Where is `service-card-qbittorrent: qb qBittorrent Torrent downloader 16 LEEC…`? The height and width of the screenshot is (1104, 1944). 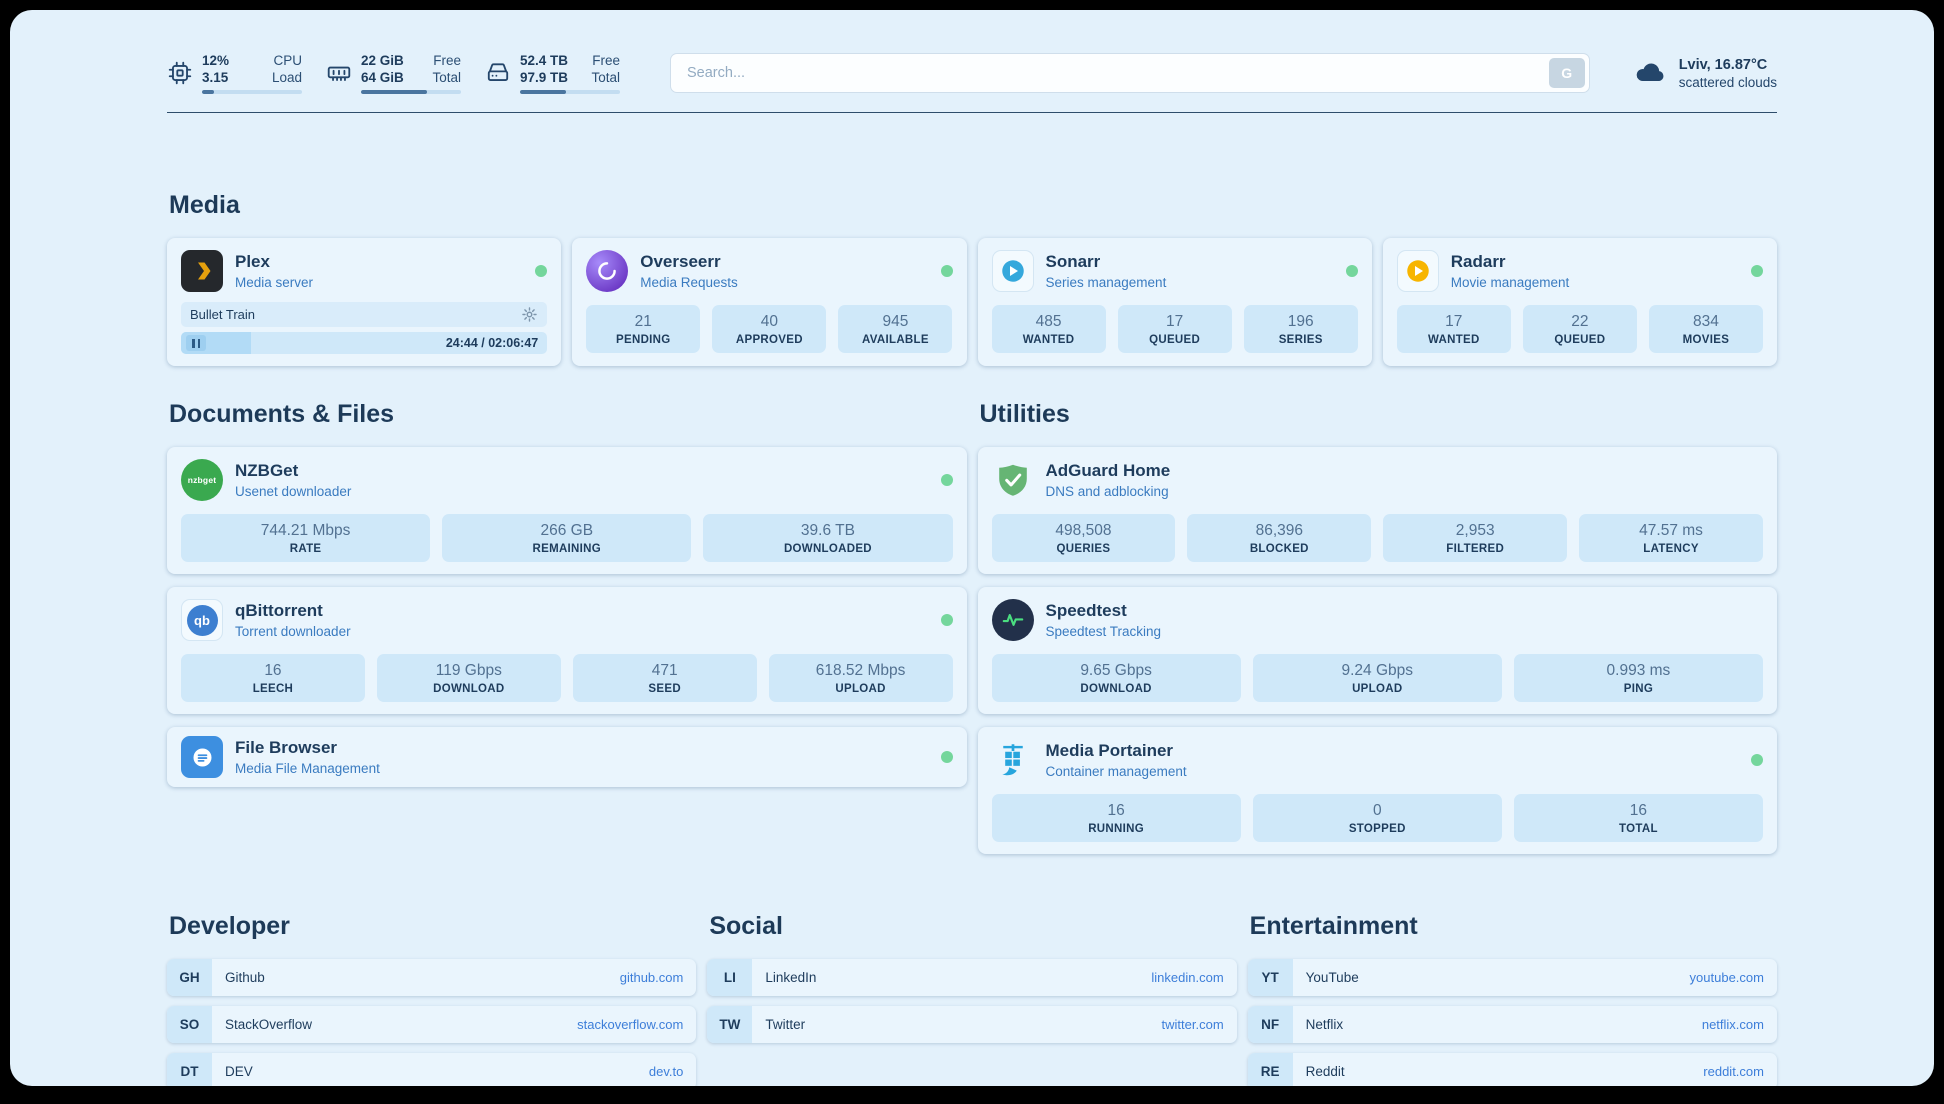 service-card-qbittorrent: qb qBittorrent Torrent downloader 16 LEEC… is located at coordinates (567, 650).